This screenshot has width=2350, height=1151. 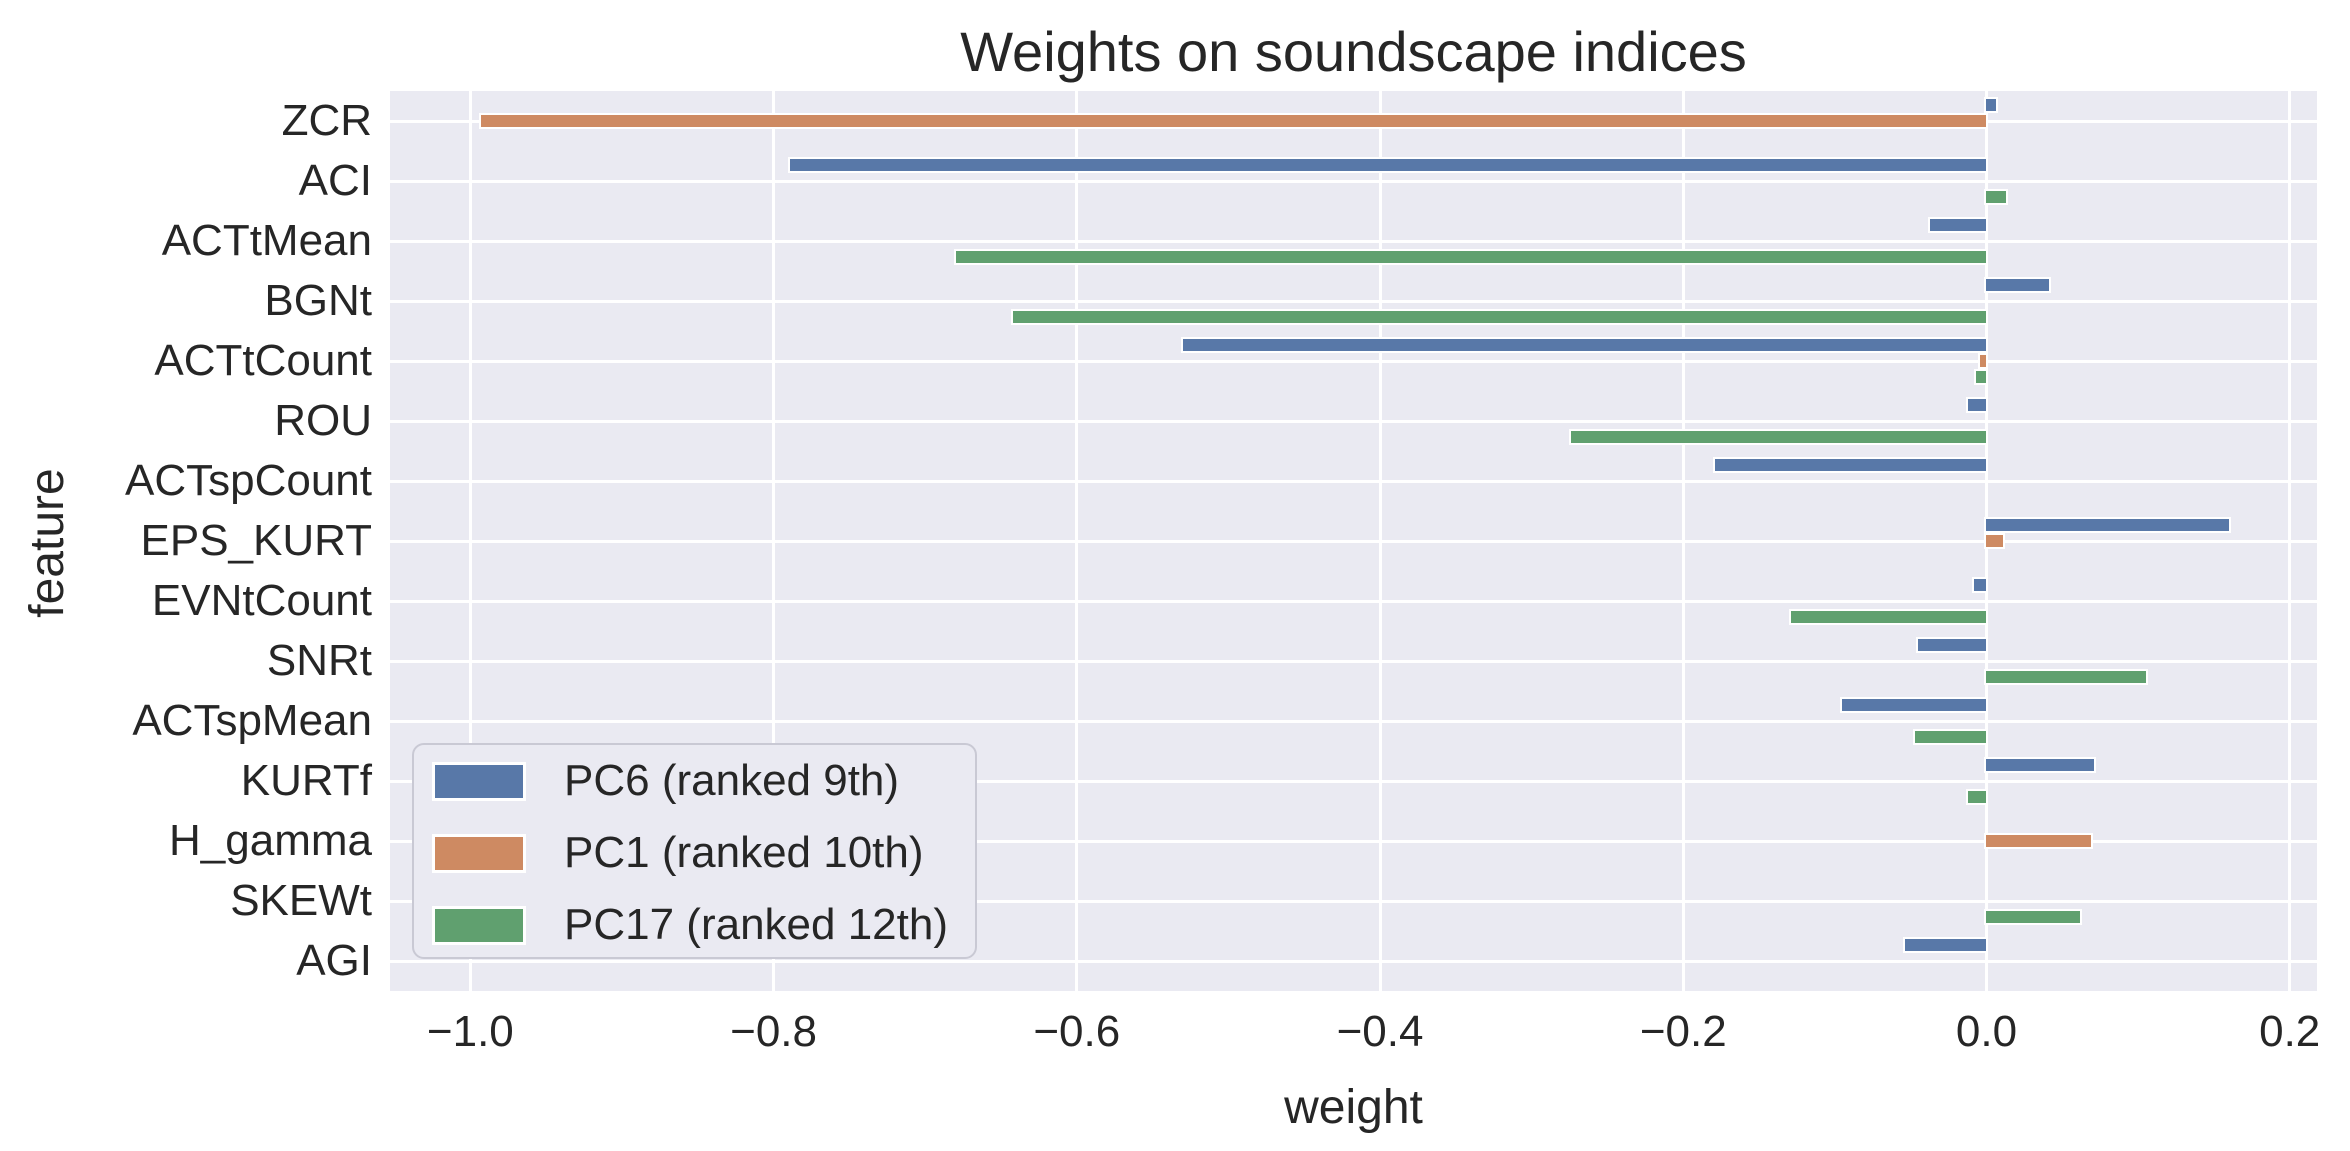 What do you see at coordinates (2040, 765) in the screenshot?
I see `bar-KURTf-PC6` at bounding box center [2040, 765].